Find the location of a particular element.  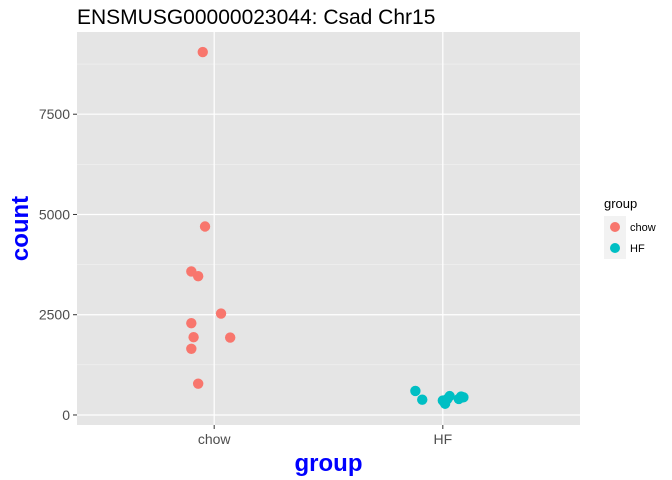

y-tick-label: 7500 is located at coordinates (54, 114).